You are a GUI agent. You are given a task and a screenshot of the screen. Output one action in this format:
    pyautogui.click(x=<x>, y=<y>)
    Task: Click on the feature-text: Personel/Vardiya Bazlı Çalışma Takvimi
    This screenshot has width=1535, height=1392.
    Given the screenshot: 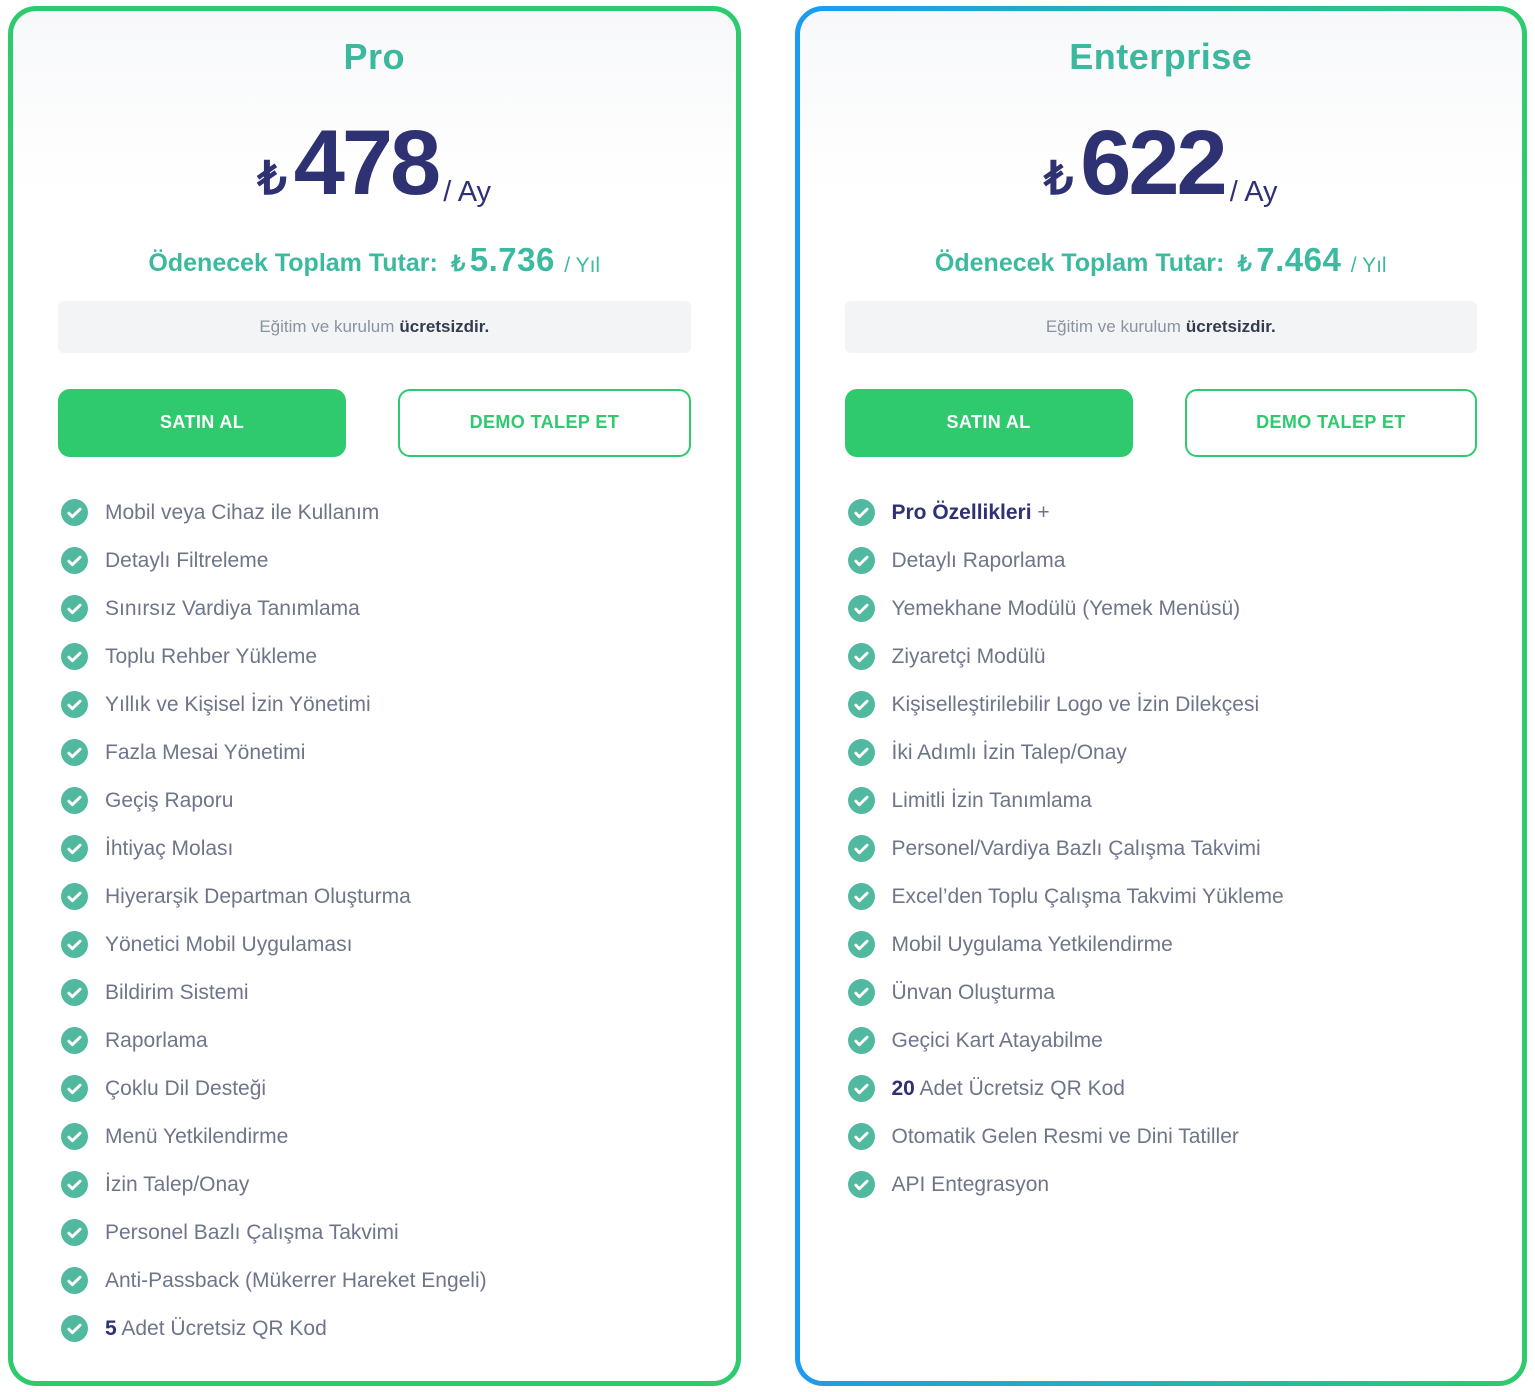 What is the action you would take?
    pyautogui.click(x=1076, y=848)
    